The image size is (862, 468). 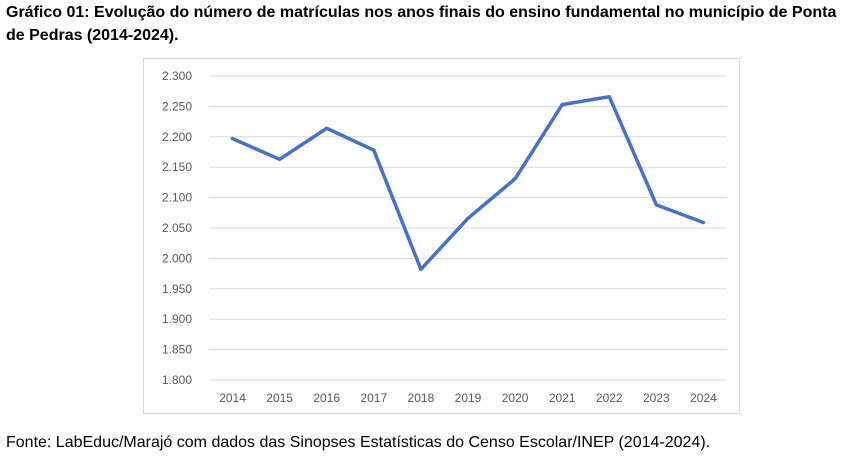 I want to click on y-tick-label: 2.250, so click(x=177, y=106).